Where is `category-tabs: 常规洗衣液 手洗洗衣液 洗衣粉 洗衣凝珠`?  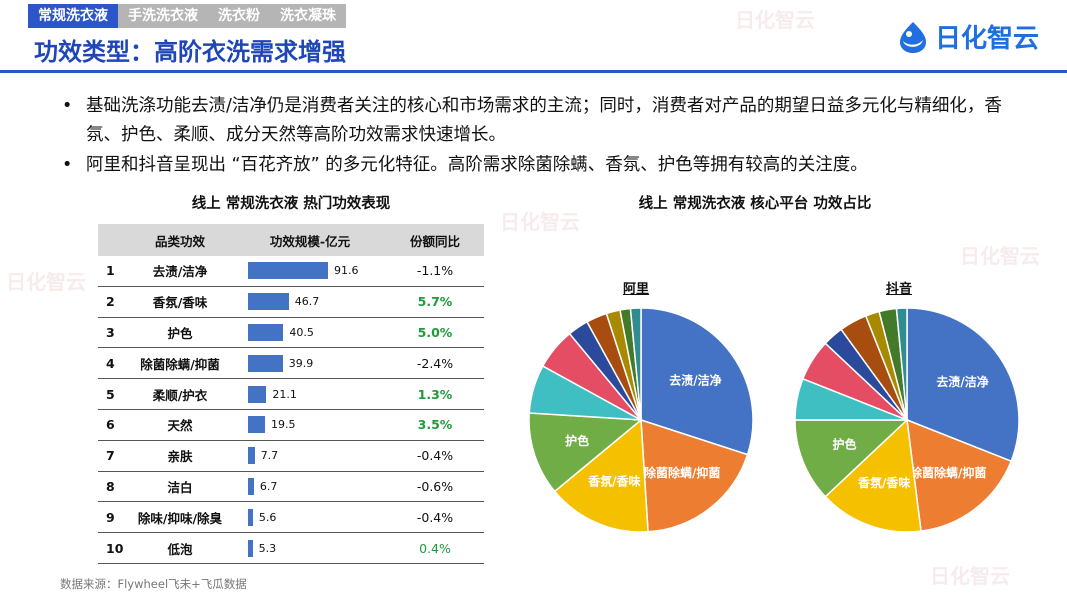 category-tabs: 常规洗衣液 手洗洗衣液 洗衣粉 洗衣凝珠 is located at coordinates (187, 16).